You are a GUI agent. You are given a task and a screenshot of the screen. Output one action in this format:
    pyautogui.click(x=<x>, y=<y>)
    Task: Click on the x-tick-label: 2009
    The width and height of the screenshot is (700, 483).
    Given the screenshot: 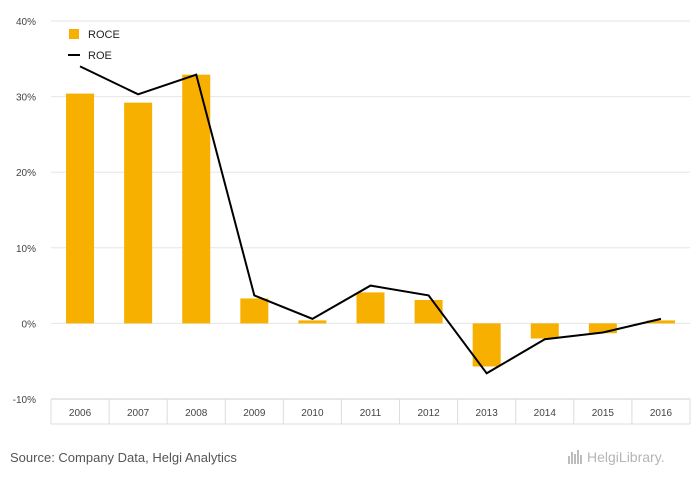 What is the action you would take?
    pyautogui.click(x=254, y=413)
    